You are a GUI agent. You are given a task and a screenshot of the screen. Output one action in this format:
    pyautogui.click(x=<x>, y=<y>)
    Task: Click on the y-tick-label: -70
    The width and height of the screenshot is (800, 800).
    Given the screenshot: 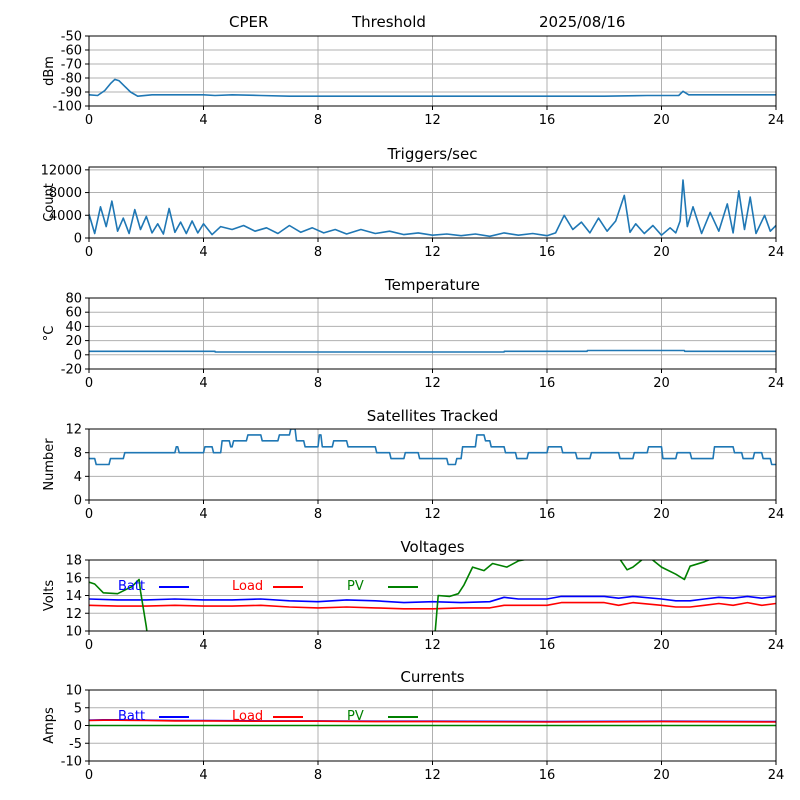 What is the action you would take?
    pyautogui.click(x=71, y=65)
    